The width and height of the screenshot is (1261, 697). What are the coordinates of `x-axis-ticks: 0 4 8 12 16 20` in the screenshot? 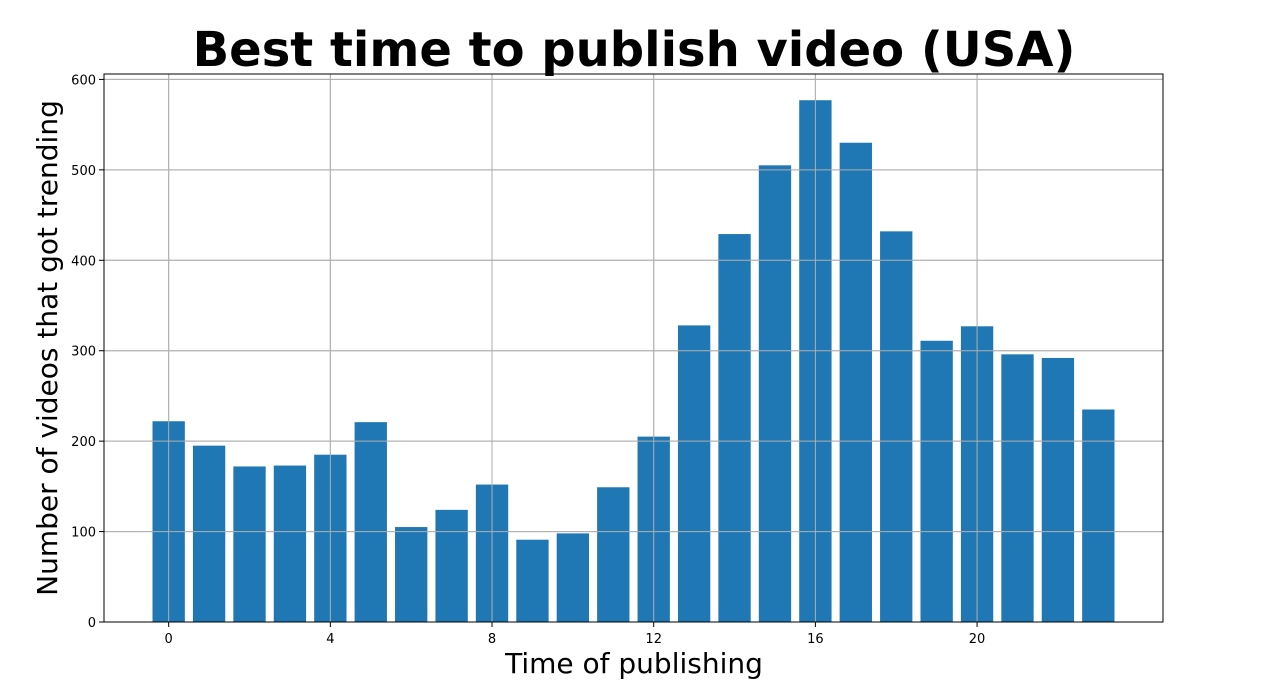 It's located at (575, 634).